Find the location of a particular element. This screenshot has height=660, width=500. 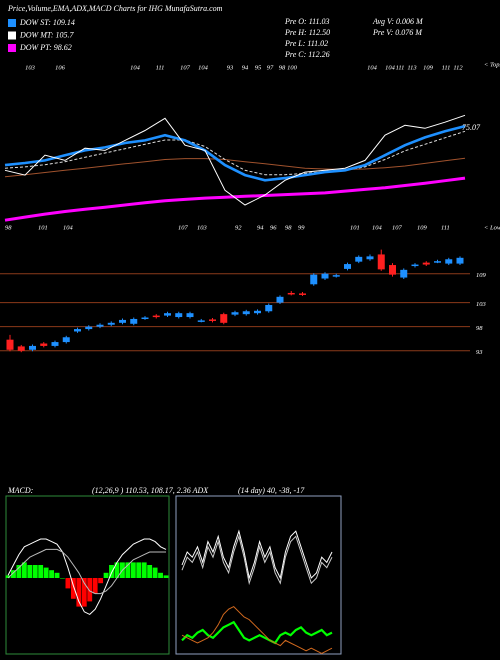

price-label: 93 is located at coordinates (230, 67).